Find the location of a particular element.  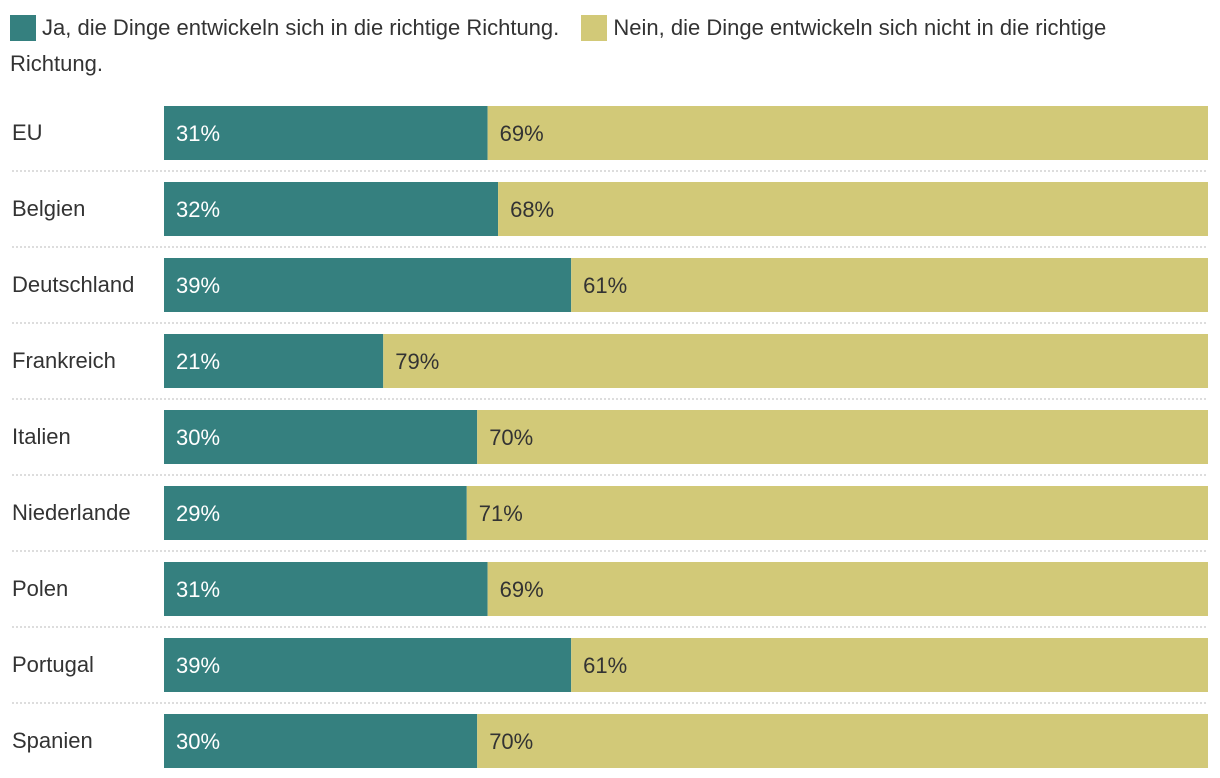

legend-swatch-yes is located at coordinates (23, 28).